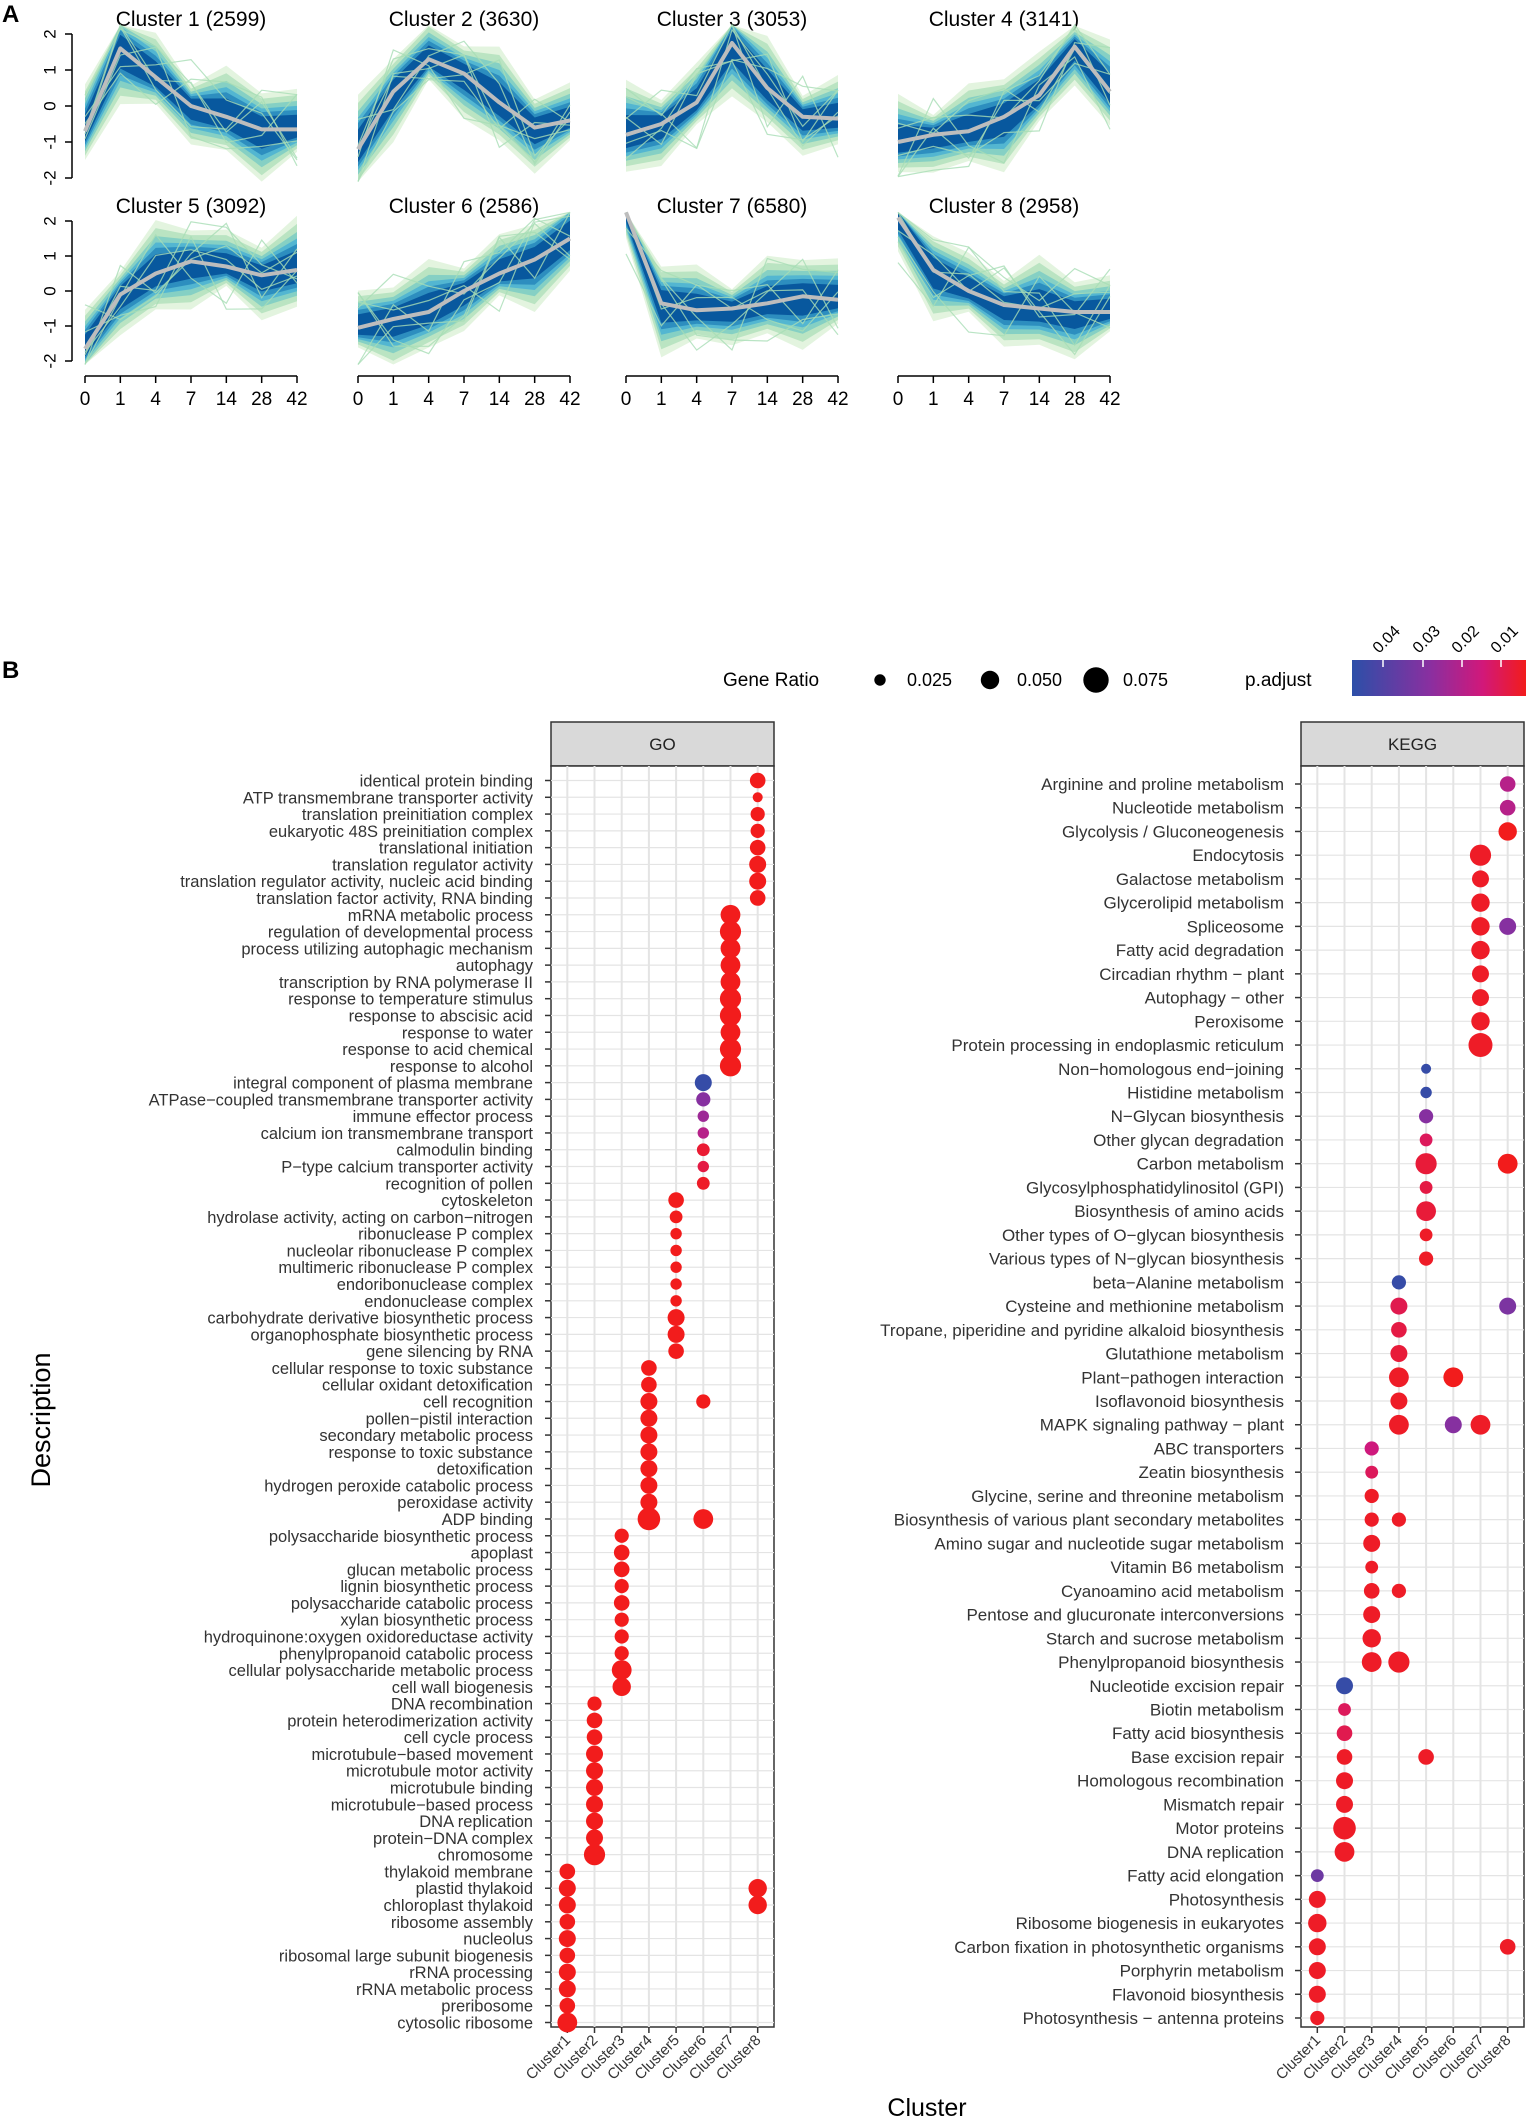 Image resolution: width=1529 pixels, height=2128 pixels. What do you see at coordinates (401, 832) in the screenshot?
I see `term-label: eukaryotic 48S preinitiation complex` at bounding box center [401, 832].